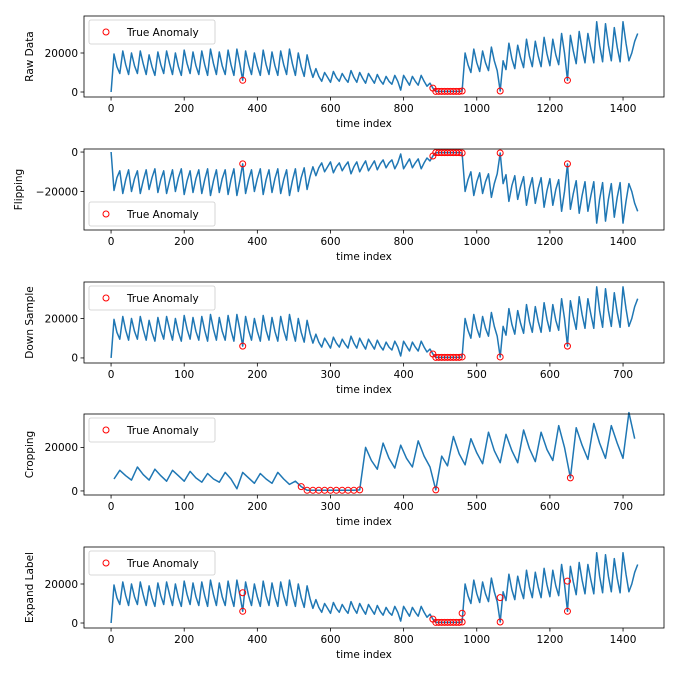 The image size is (676, 676). What do you see at coordinates (184, 375) in the screenshot?
I see `x-tick-label: 100` at bounding box center [184, 375].